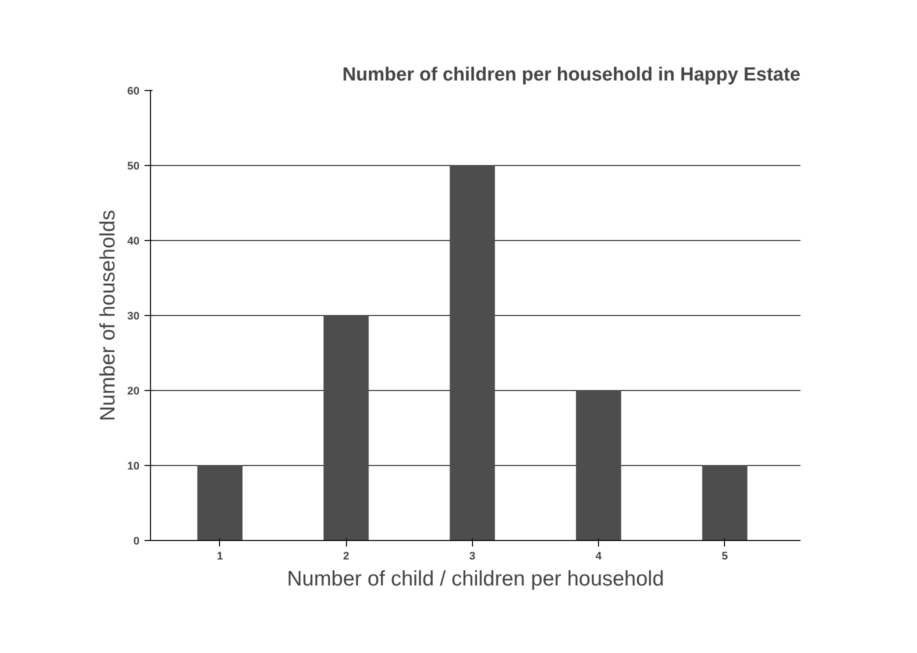 This screenshot has height=653, width=917. Describe the element at coordinates (346, 556) in the screenshot. I see `x-tick-label: 2` at that location.